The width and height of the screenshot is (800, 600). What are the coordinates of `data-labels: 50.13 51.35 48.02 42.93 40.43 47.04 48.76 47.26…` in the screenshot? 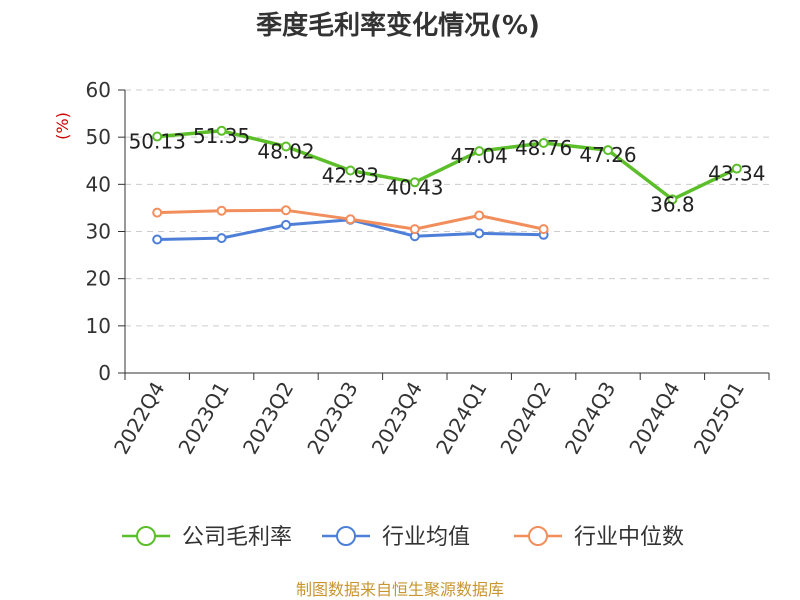 It's located at (447, 170).